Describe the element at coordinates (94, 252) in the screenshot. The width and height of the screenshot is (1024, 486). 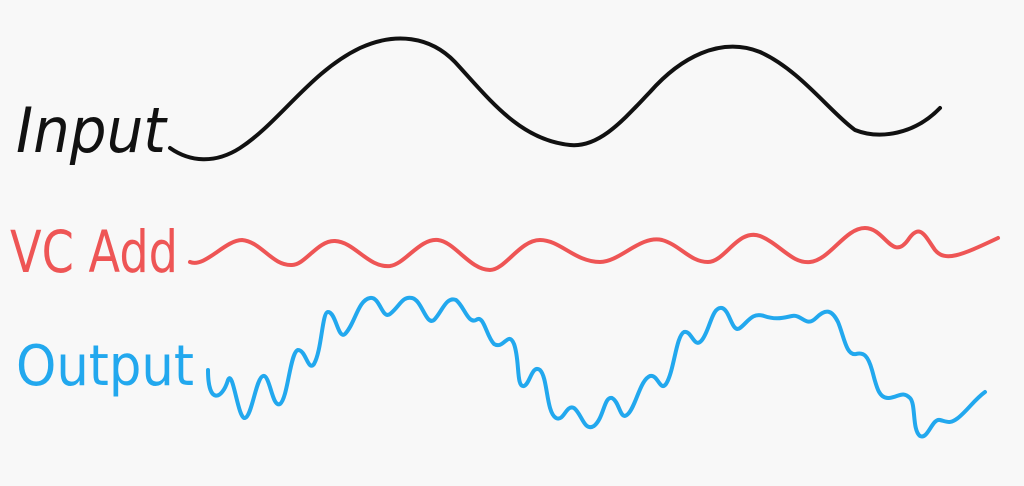
I see `vc-add-label: VC Add` at that location.